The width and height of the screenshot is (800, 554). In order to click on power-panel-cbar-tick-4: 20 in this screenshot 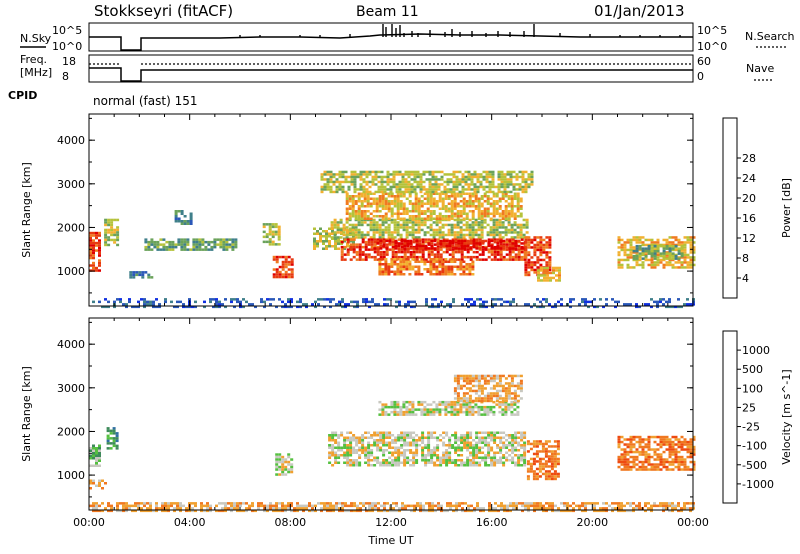, I will do `click(749, 198)`.